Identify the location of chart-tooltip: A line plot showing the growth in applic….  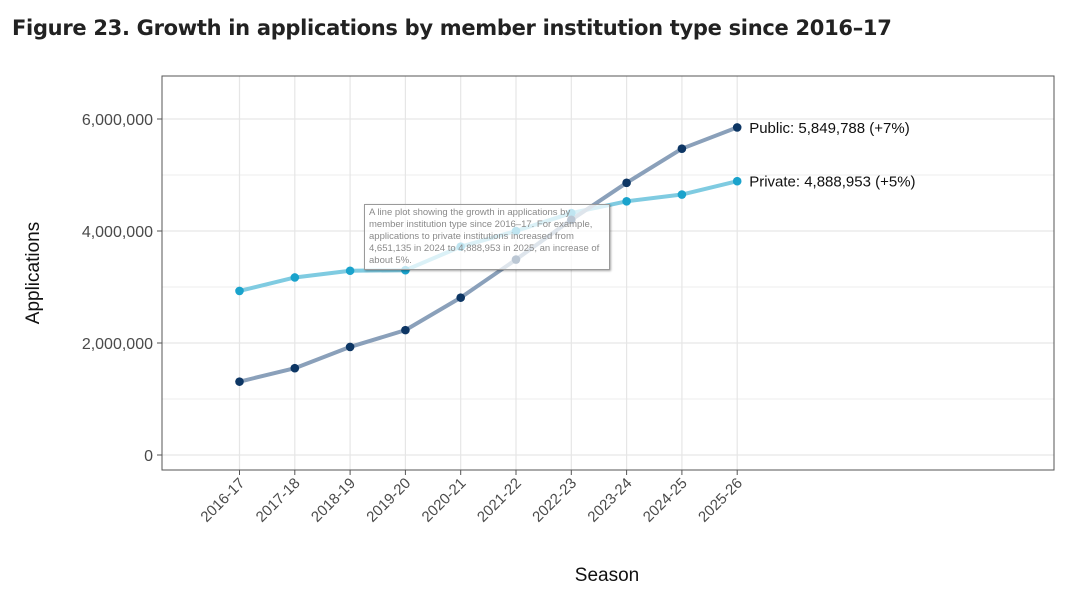
(487, 237).